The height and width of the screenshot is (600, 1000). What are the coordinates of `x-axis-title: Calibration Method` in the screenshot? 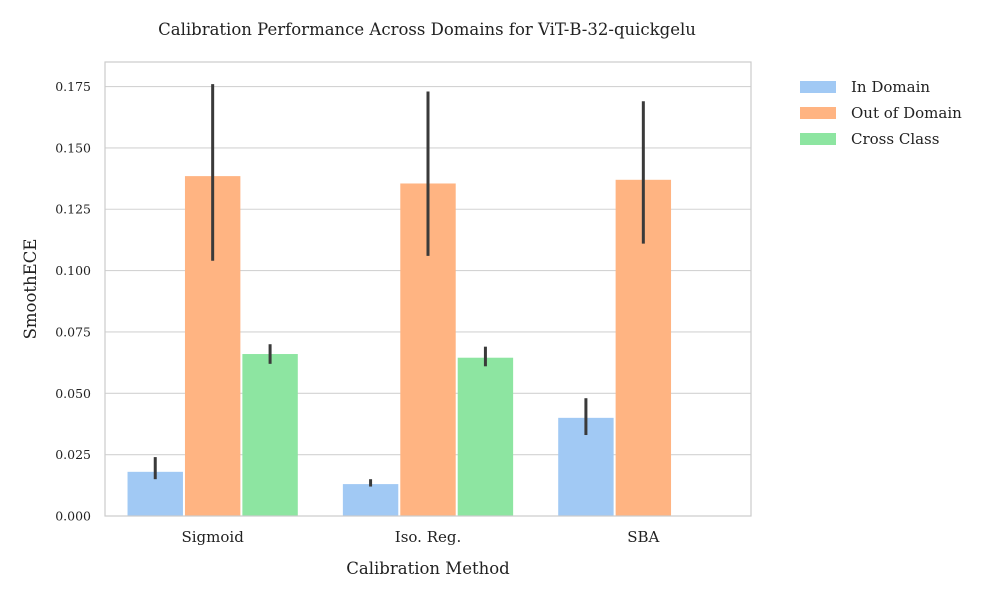 It's located at (428, 568).